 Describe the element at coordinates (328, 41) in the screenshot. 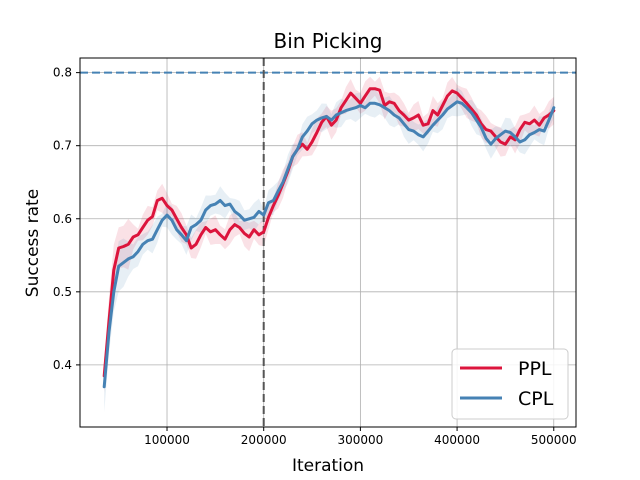

I see `chart-title: Bin Picking` at that location.